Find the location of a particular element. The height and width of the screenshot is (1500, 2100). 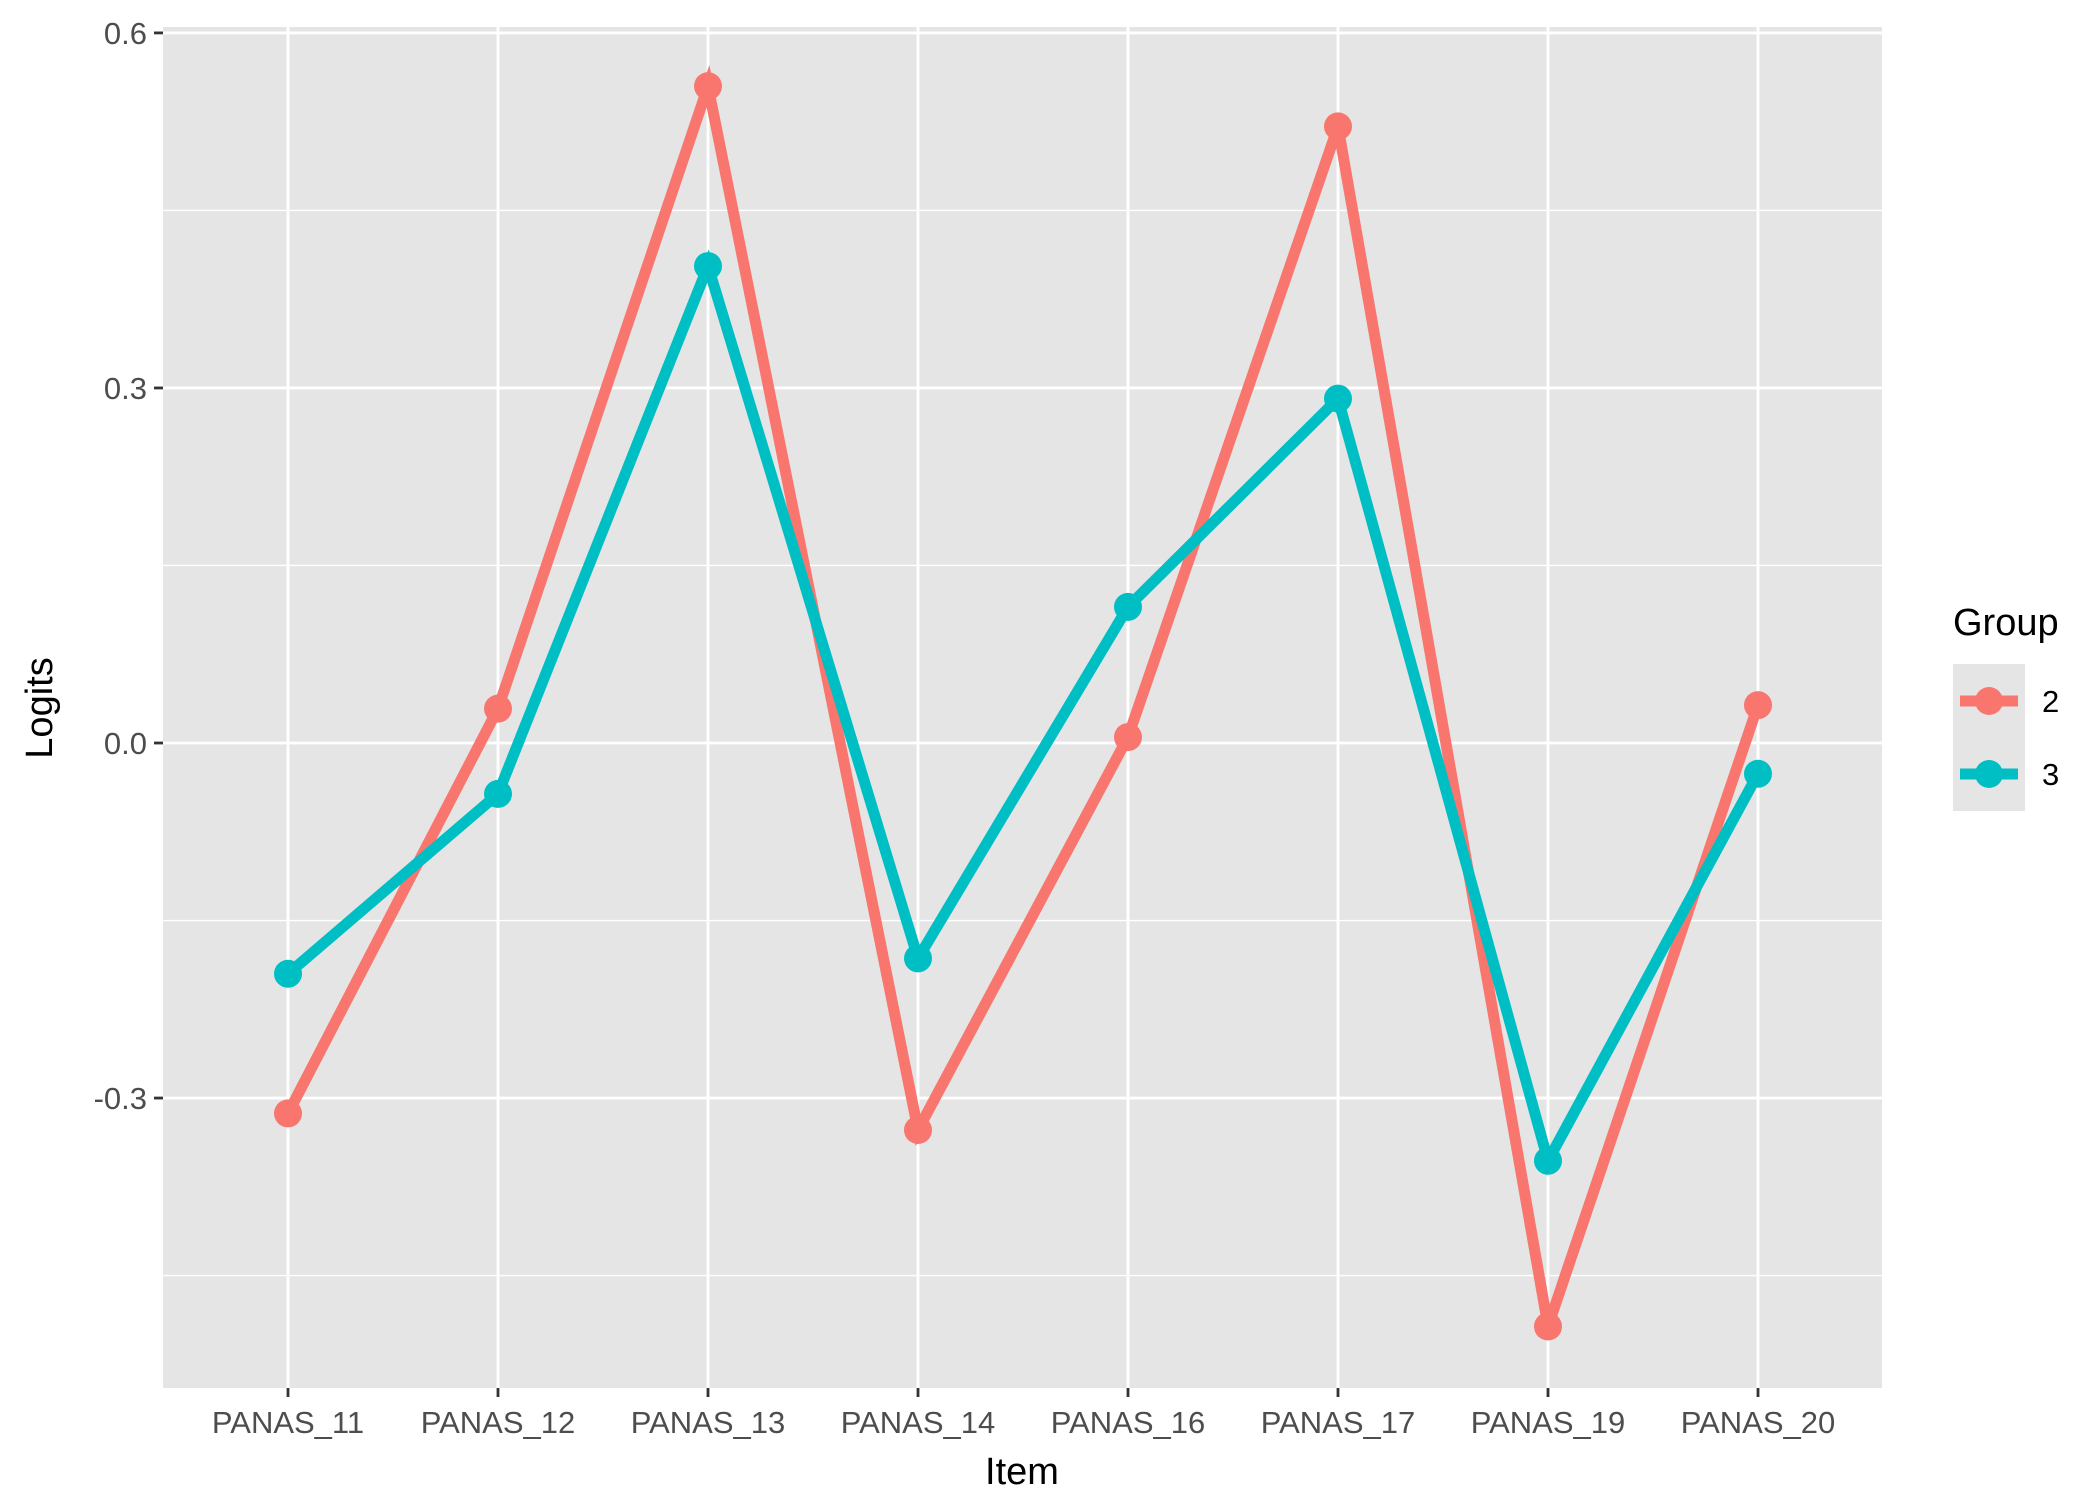

x-tick-label: PANAS_16 is located at coordinates (1128, 1422).